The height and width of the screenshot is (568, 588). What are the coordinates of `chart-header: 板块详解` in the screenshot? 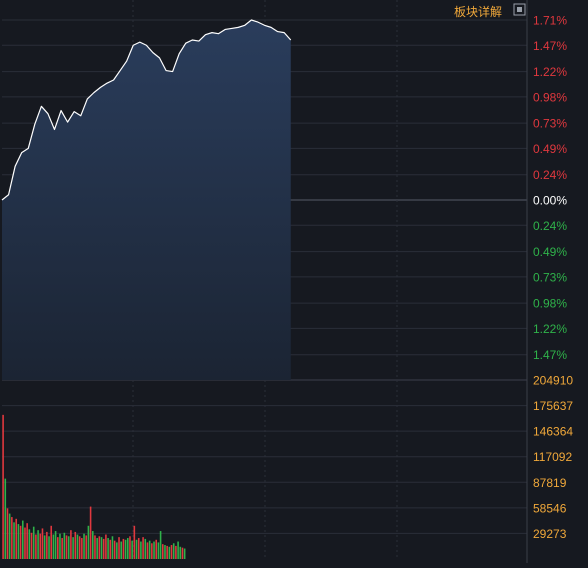 It's located at (490, 11).